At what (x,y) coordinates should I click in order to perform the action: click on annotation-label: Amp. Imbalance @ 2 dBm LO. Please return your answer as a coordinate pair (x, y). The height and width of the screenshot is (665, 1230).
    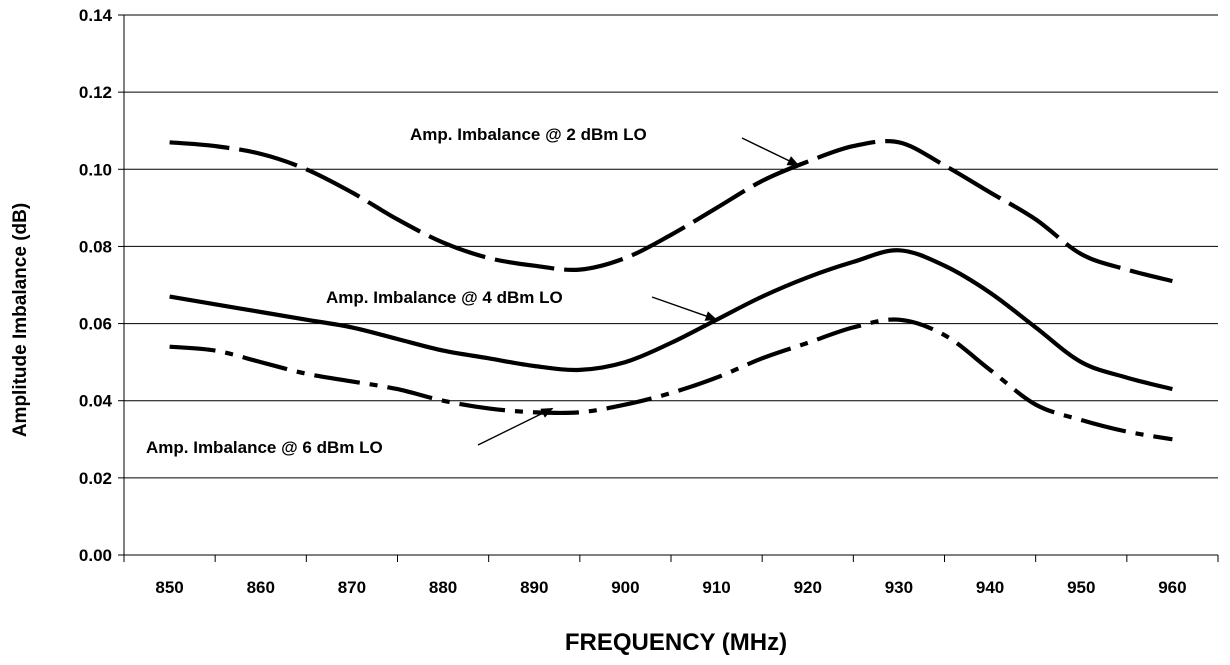
    Looking at the image, I should click on (528, 134).